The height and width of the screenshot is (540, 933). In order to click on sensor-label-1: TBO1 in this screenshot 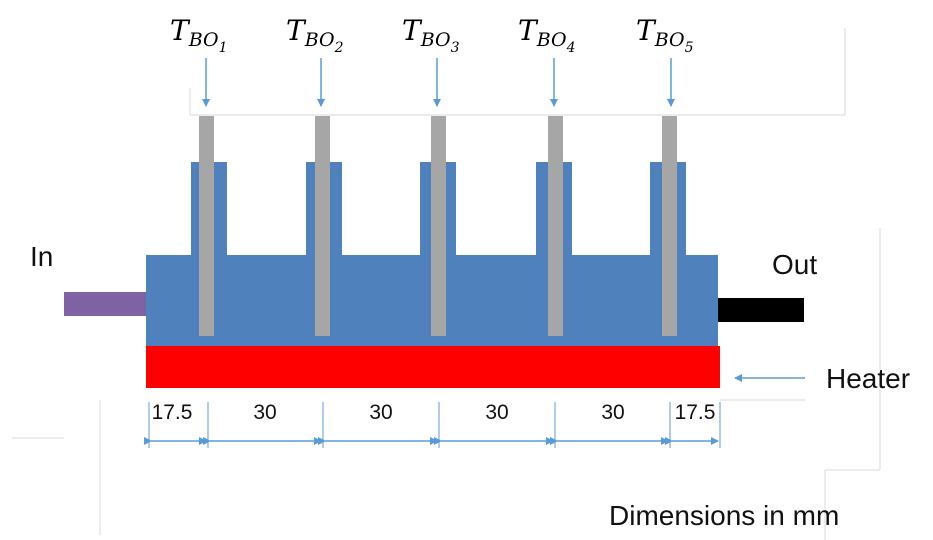, I will do `click(199, 35)`.